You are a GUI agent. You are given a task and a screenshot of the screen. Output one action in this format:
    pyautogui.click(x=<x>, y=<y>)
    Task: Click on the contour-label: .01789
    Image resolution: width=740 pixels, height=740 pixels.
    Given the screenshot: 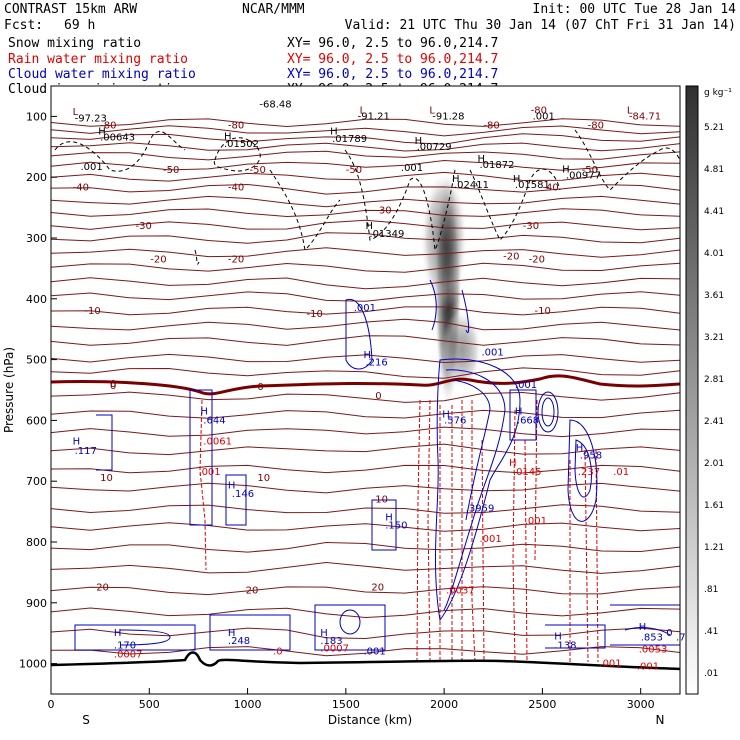 What is the action you would take?
    pyautogui.click(x=349, y=139)
    